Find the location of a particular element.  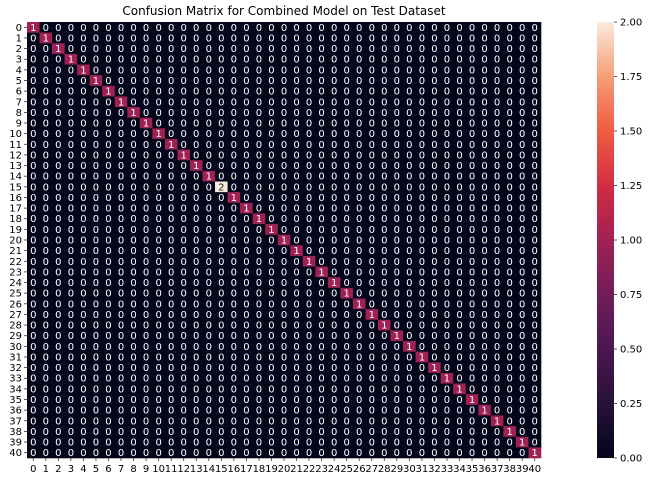

colorbar: 0.000.250.500.751.001.251.501.752.00 is located at coordinates (619, 241).